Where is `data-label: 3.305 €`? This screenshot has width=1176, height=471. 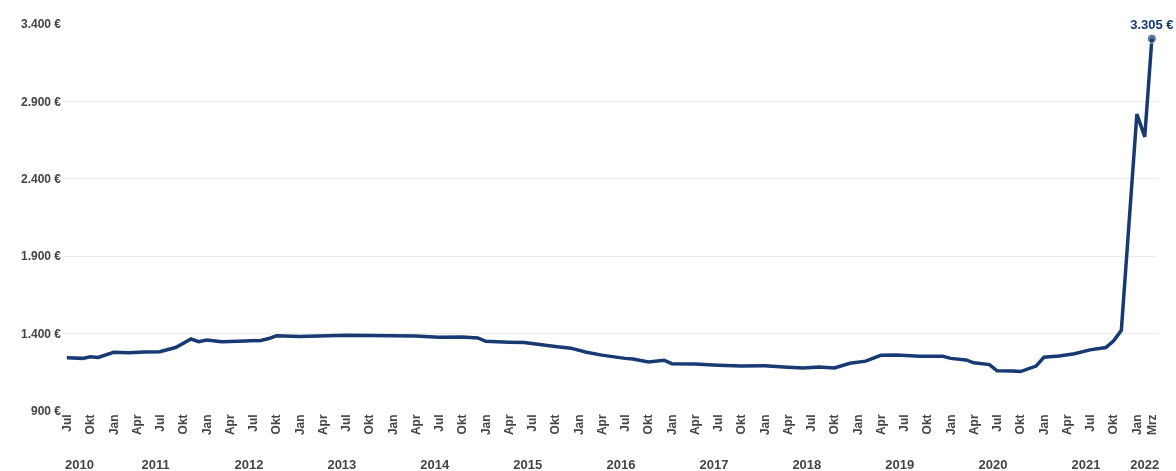 data-label: 3.305 € is located at coordinates (1152, 24).